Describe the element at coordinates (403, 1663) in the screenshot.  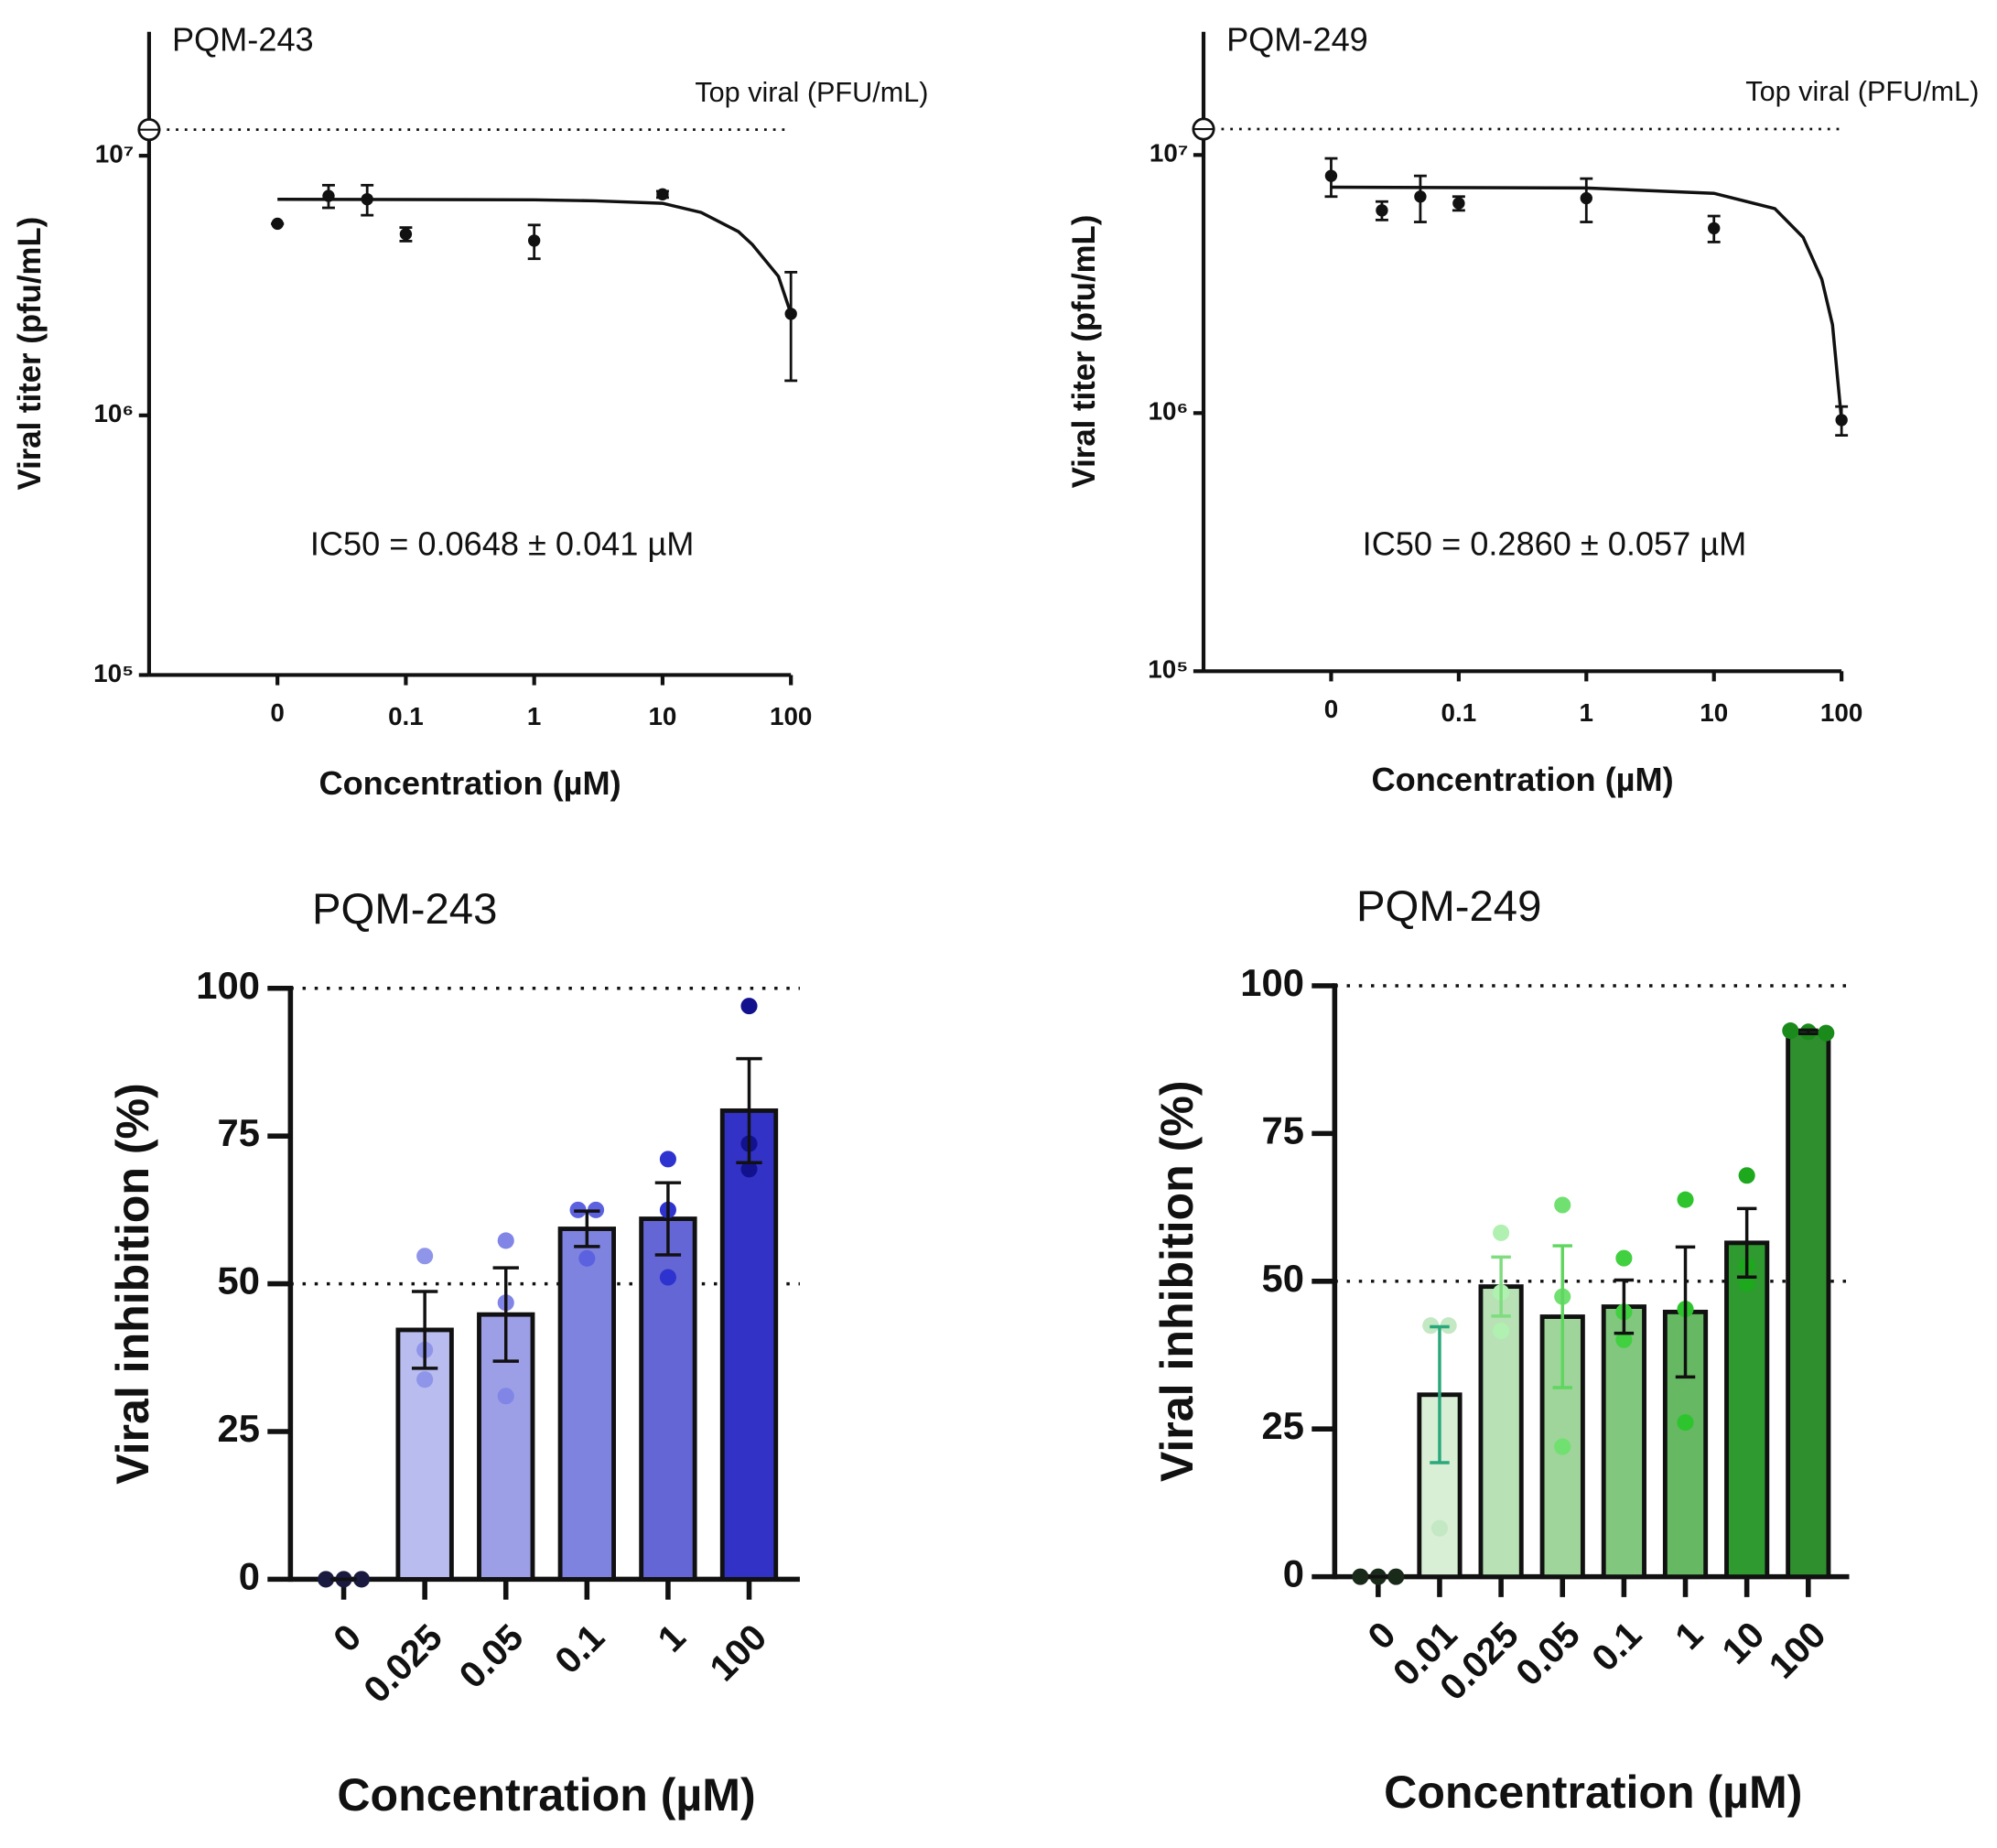
I see `x-tick-label: 0.025` at that location.